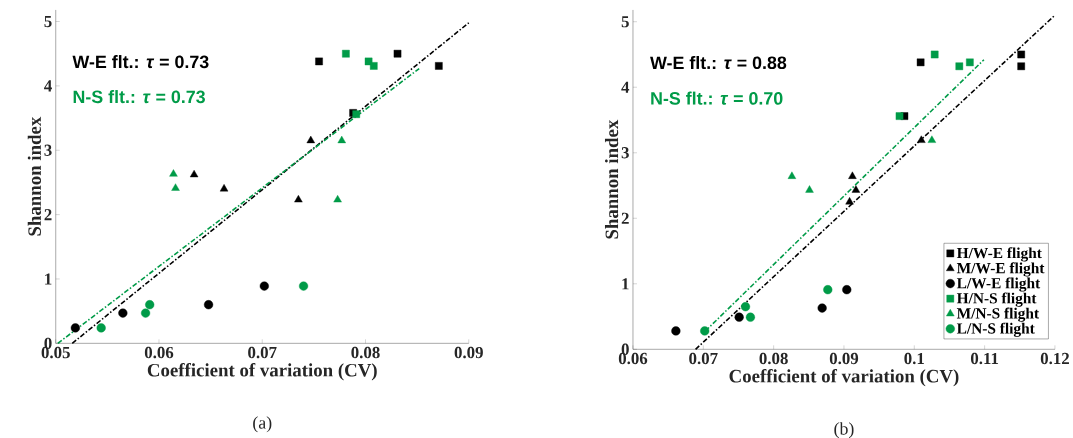 The image size is (1073, 438). What do you see at coordinates (262, 424) in the screenshot?
I see `text: (a)` at bounding box center [262, 424].